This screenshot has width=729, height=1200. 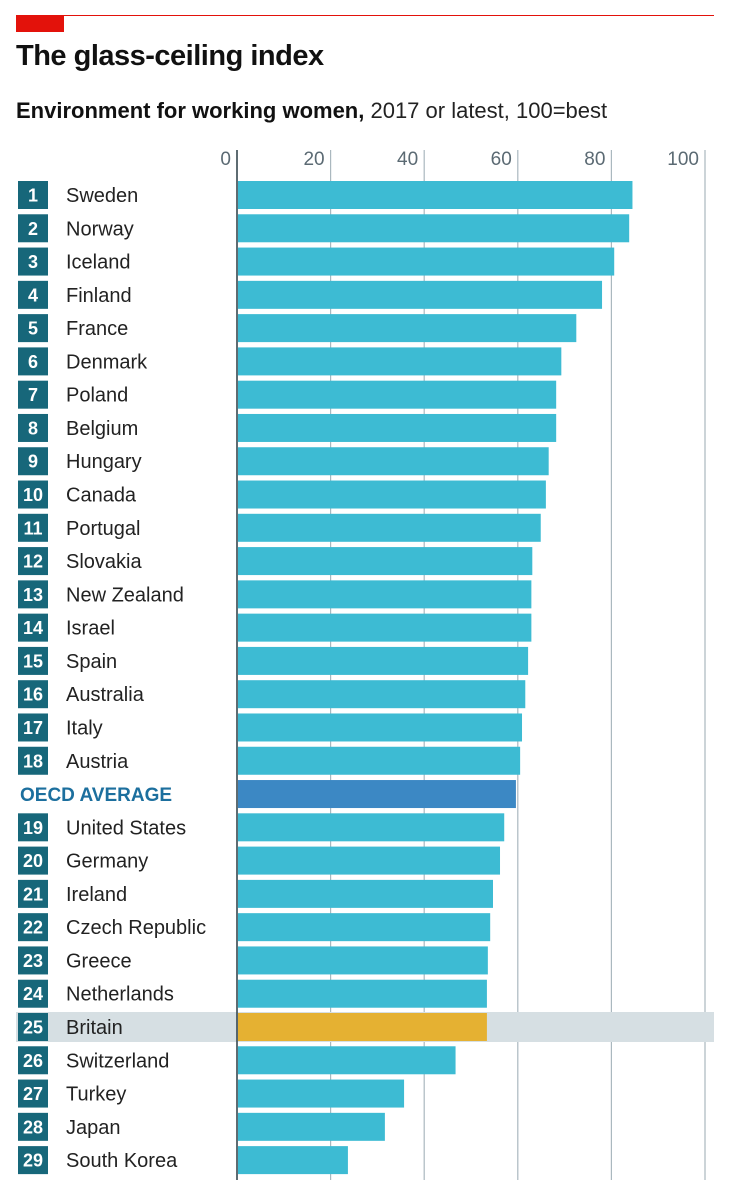 What do you see at coordinates (84, 728) in the screenshot?
I see `row-label-italy: Italy` at bounding box center [84, 728].